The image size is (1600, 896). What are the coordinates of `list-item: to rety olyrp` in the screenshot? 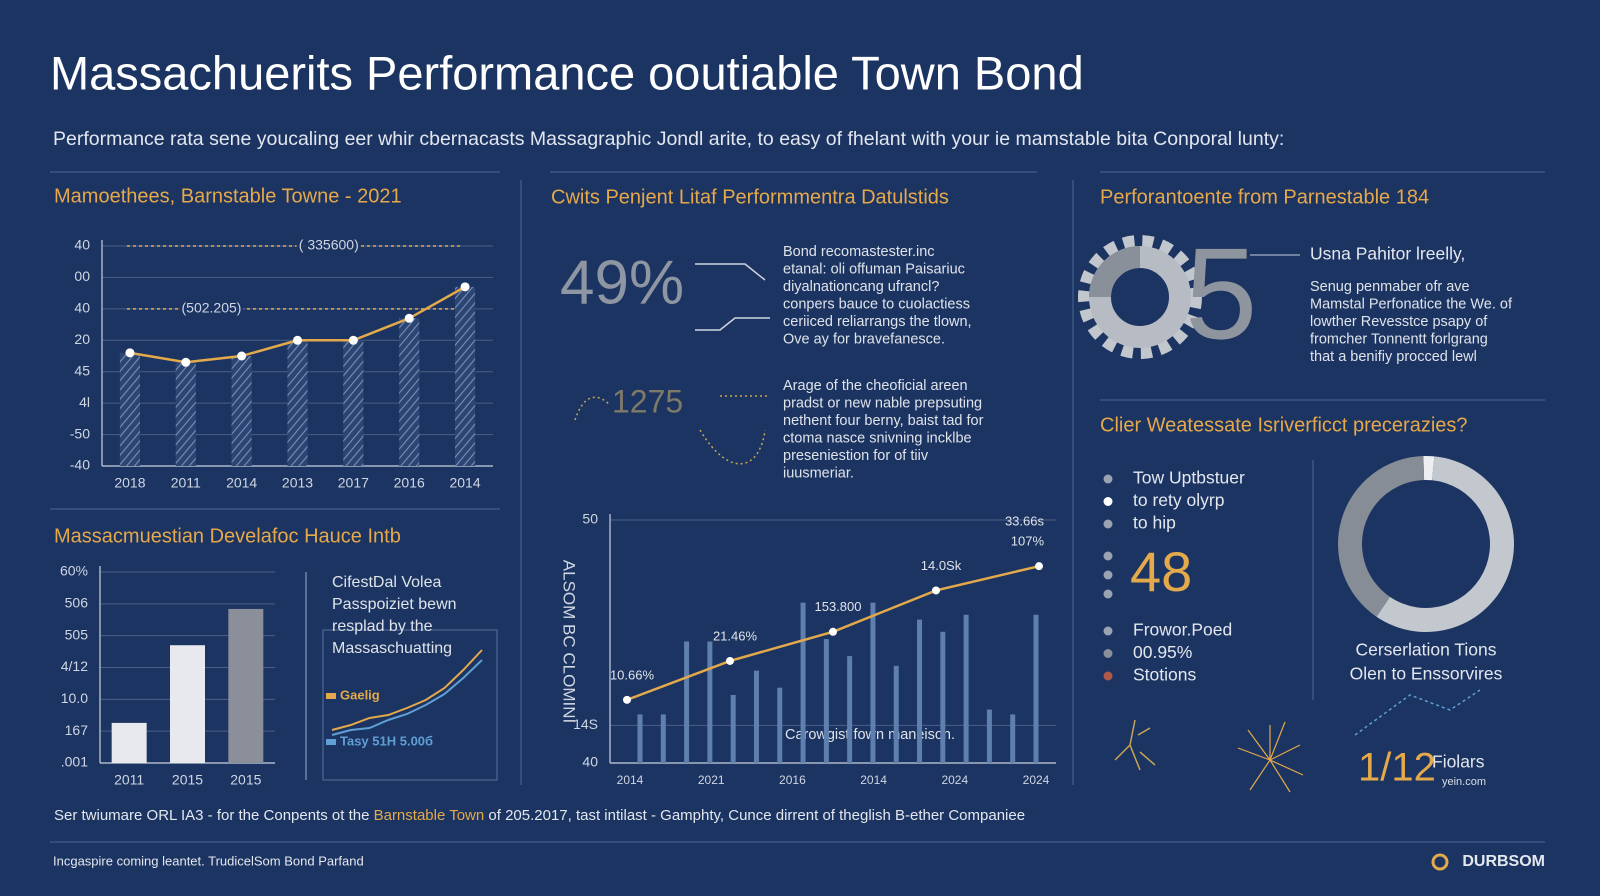 It's located at (1178, 500).